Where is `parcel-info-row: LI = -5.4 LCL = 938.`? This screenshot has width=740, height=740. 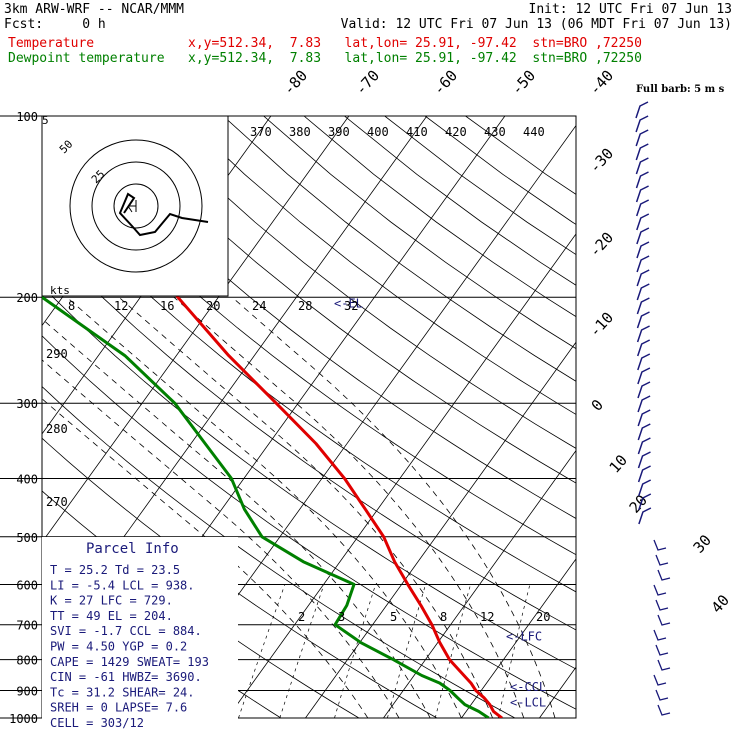 parcel-info-row: LI = -5.4 LCL = 938. is located at coordinates (122, 585).